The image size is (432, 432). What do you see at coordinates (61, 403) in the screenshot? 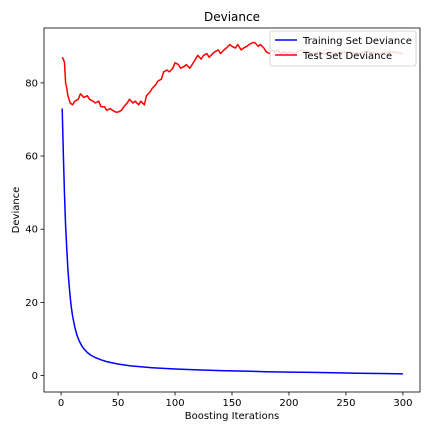
I see `x-tick-label: 0` at bounding box center [61, 403].